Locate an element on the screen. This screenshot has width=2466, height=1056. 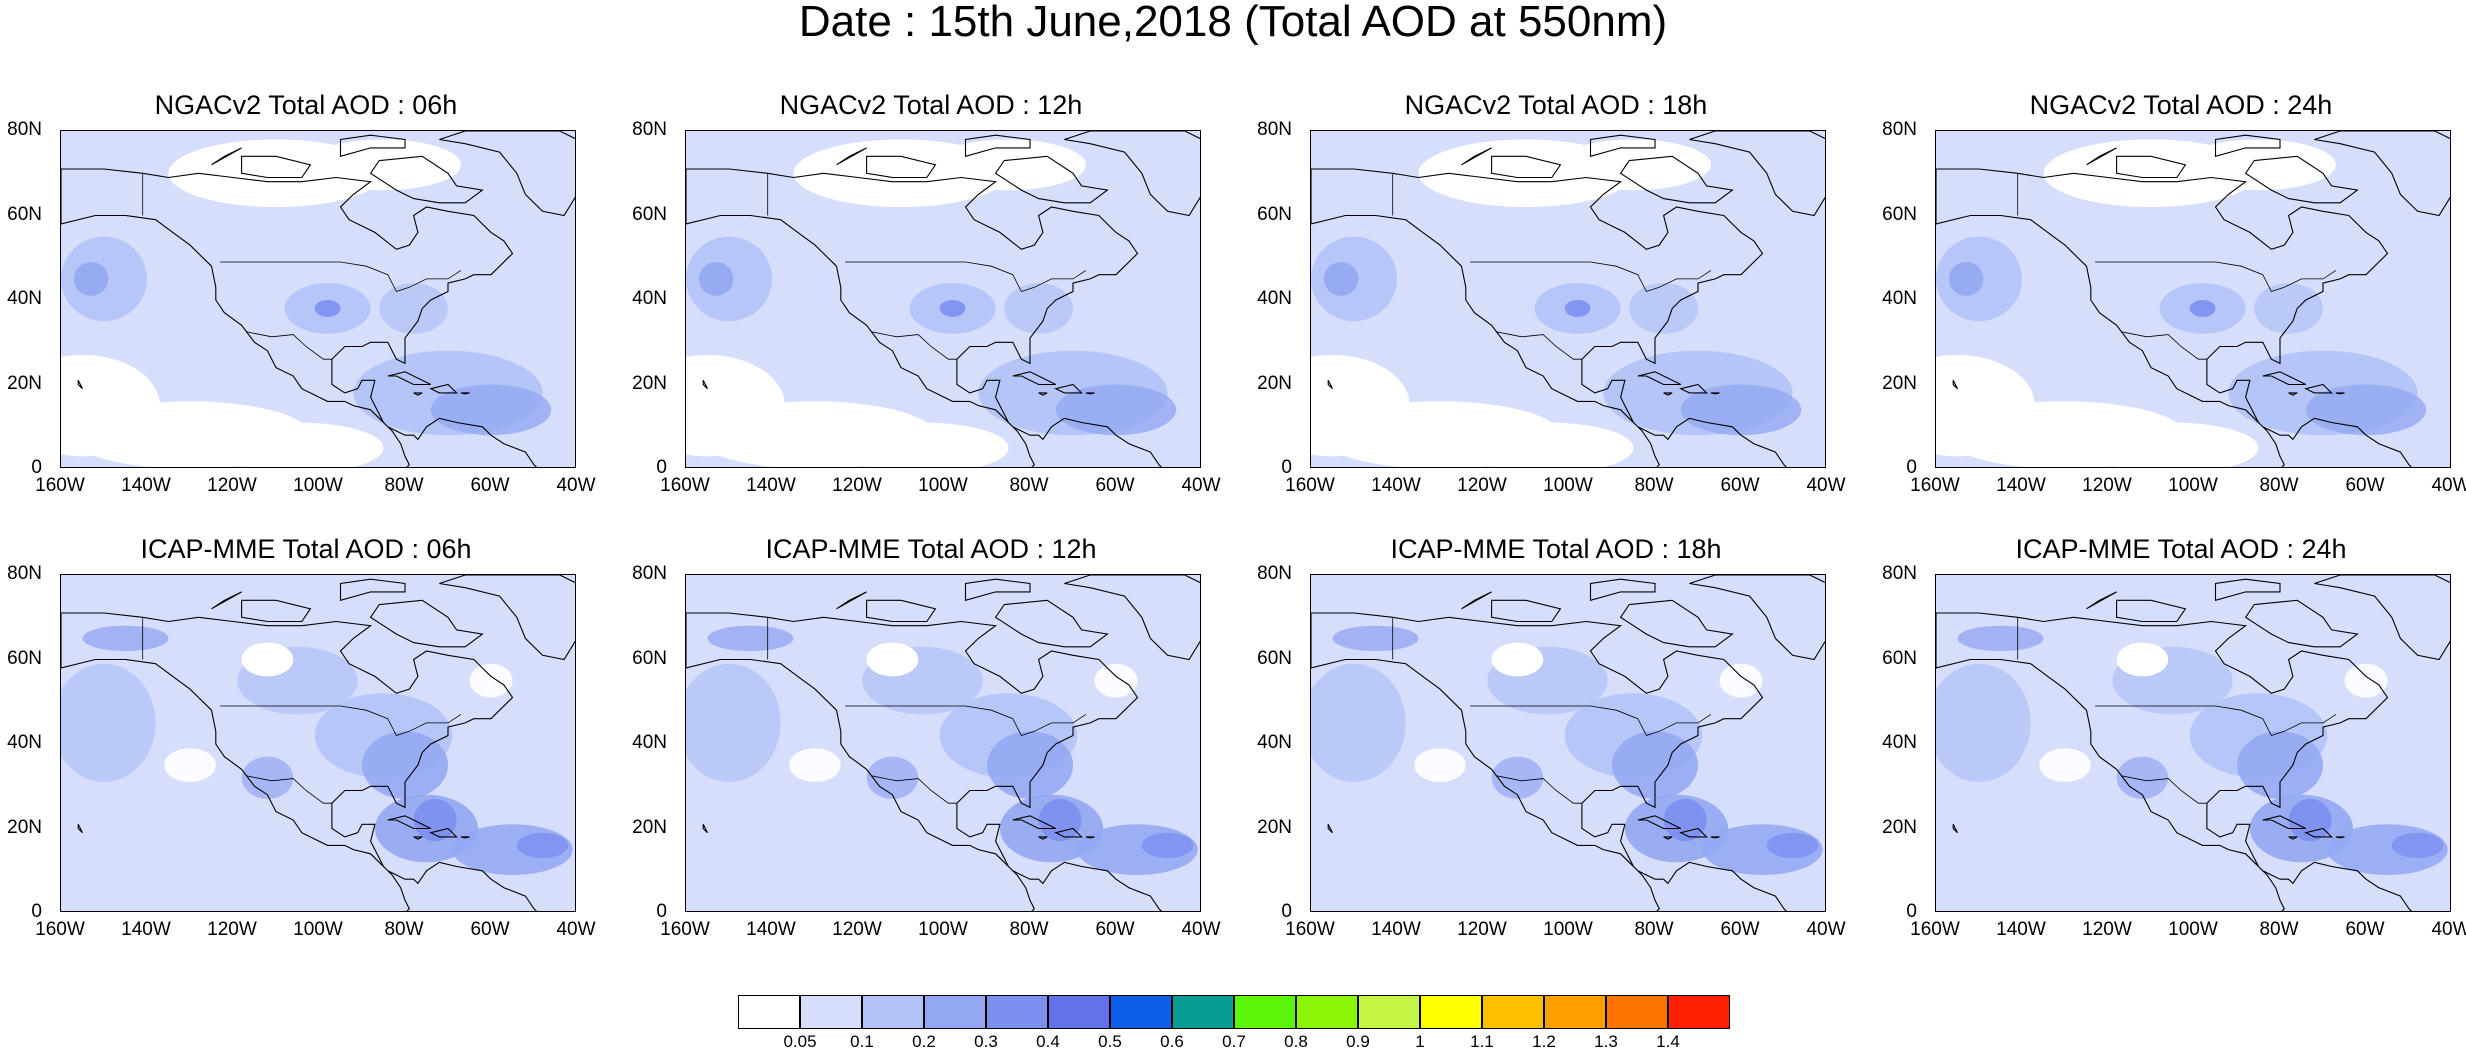
panel-title: NGACv2 Total AOD : 18h is located at coordinates (1556, 105).